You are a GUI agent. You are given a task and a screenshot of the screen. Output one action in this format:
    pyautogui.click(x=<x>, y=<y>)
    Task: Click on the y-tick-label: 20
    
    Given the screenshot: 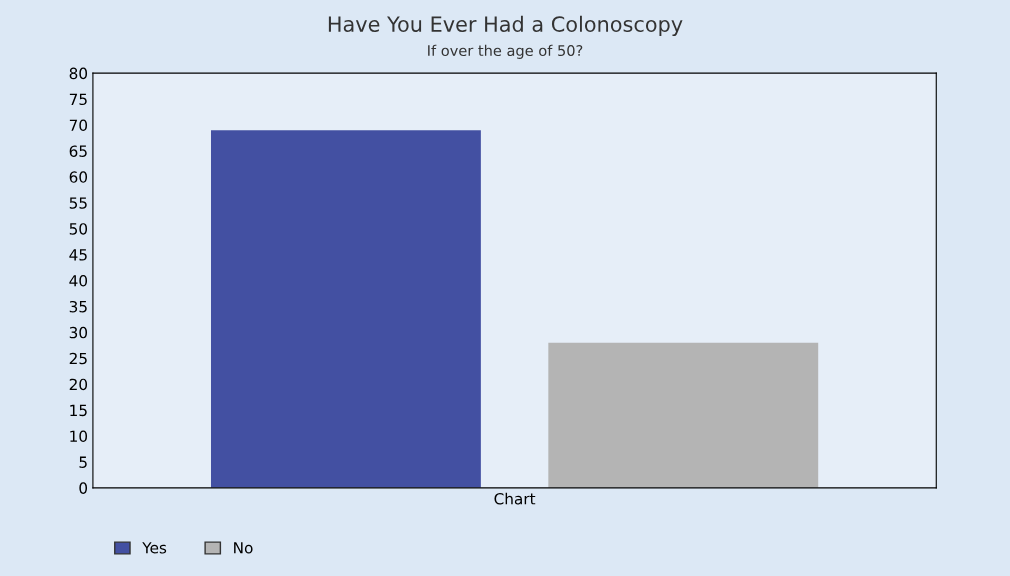 What is the action you would take?
    pyautogui.click(x=78, y=384)
    